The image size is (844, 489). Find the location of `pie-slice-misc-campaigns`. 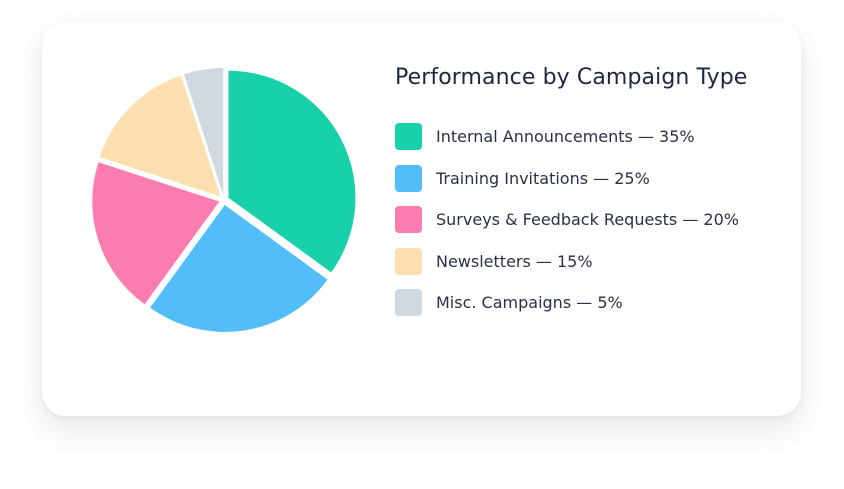

pie-slice-misc-campaigns is located at coordinates (203, 132).